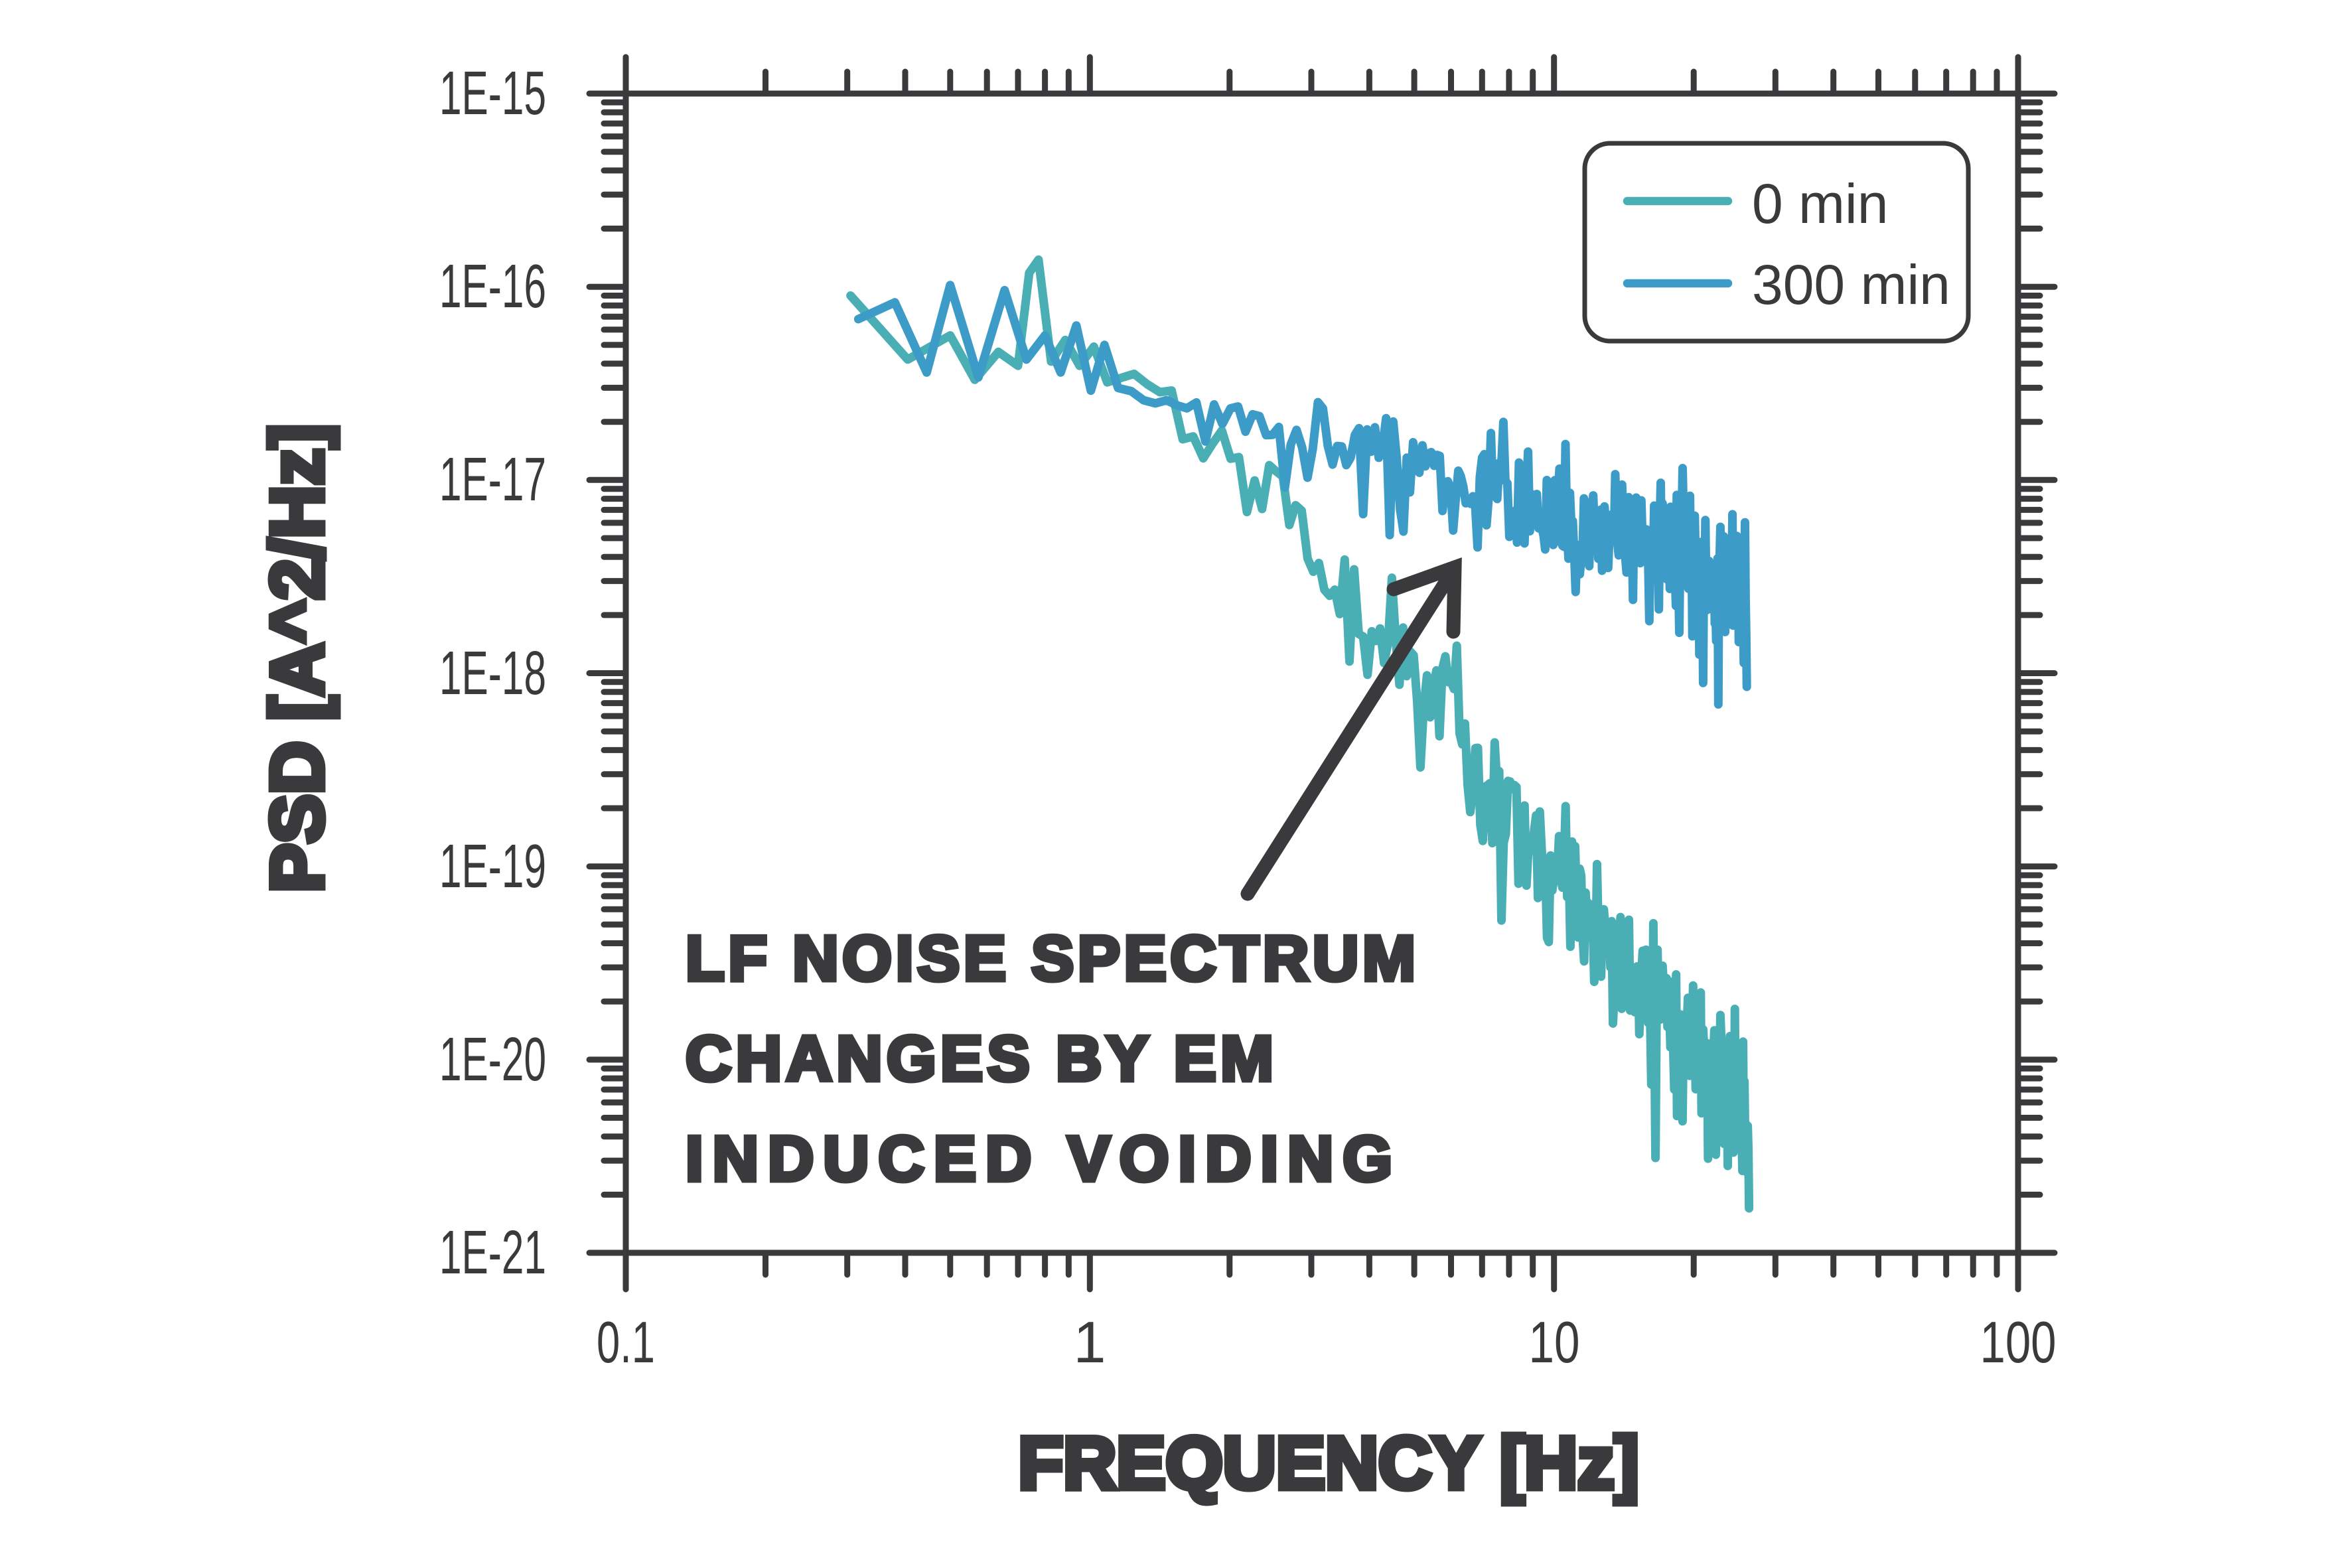 This screenshot has width=2328, height=1568. What do you see at coordinates (1851, 284) in the screenshot?
I see `svg-text: 300 min` at bounding box center [1851, 284].